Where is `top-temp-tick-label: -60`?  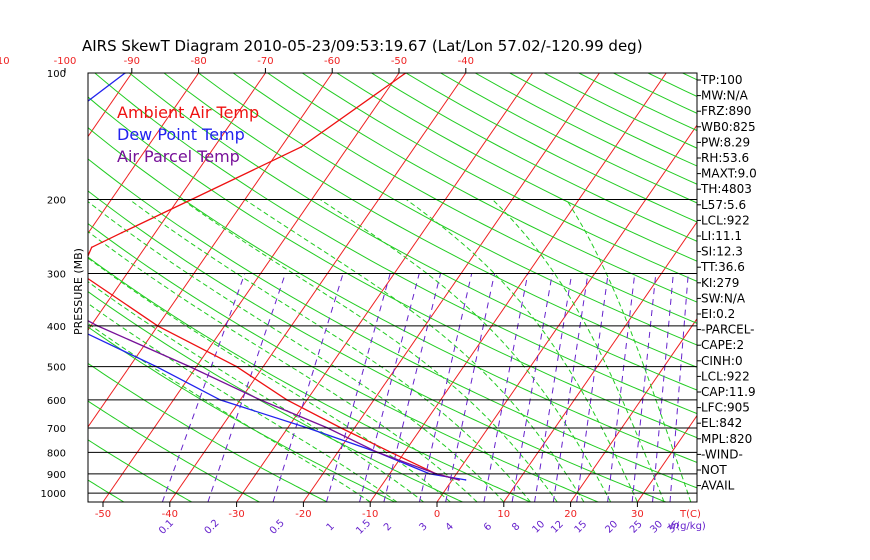
top-temp-tick-label: -60 is located at coordinates (332, 61).